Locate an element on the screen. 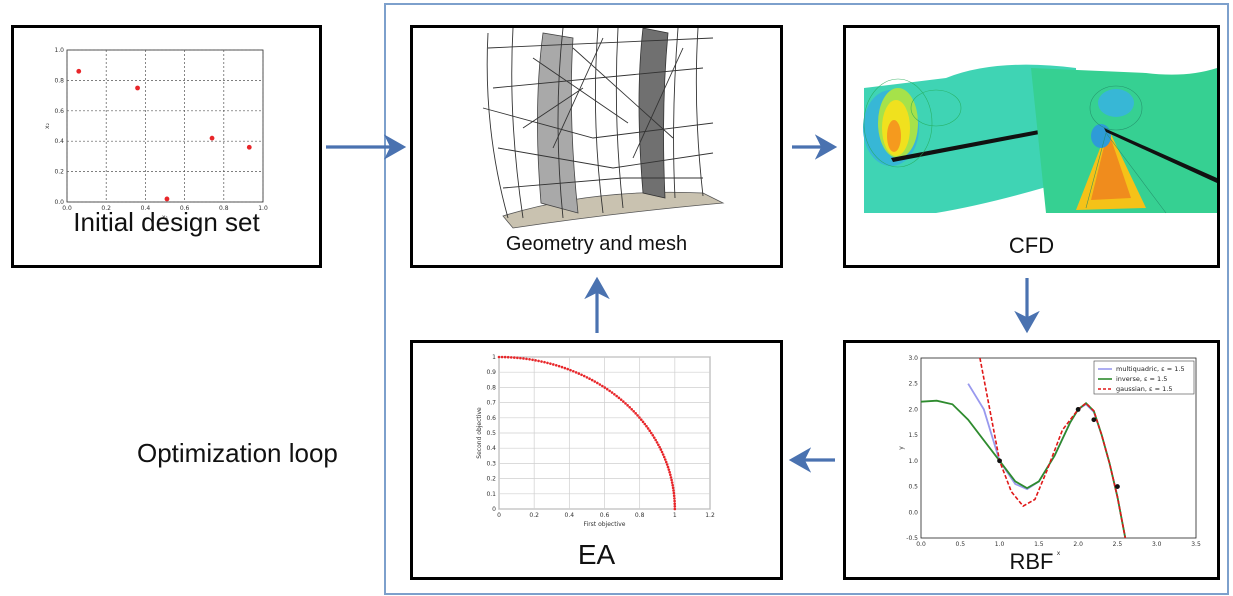 The height and width of the screenshot is (596, 1233). initial-design-chart: 0.0 0.2 0.4 0.6 0.8 1.0 0.0 0.2 0.4 0.6 0.8 1.0 x₁ x₂ is located at coordinates (156, 134).